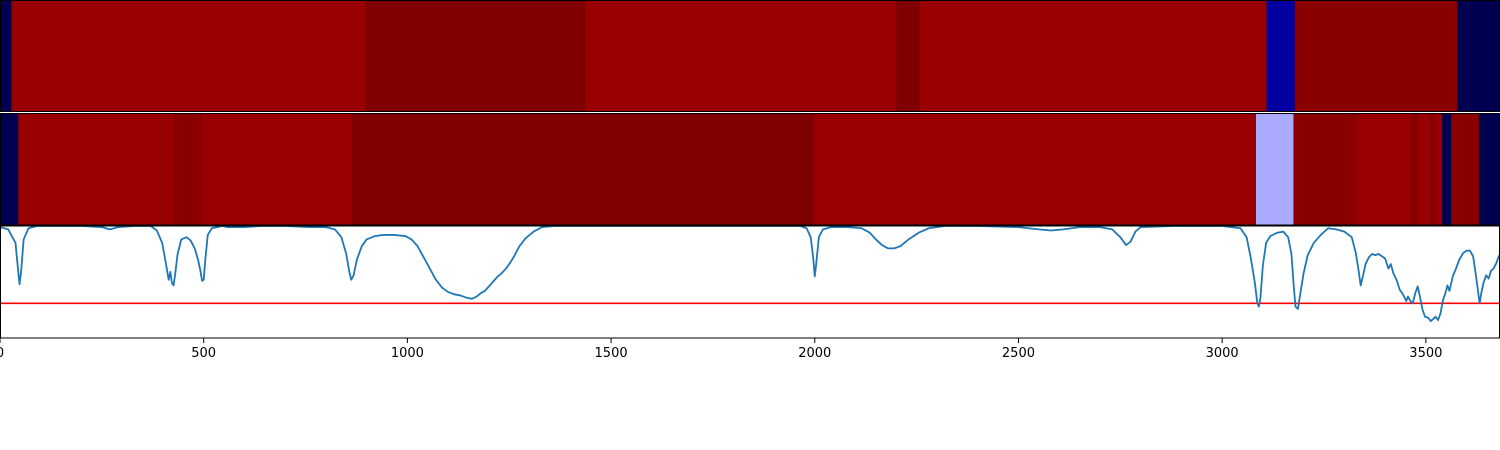 The image size is (1500, 450). I want to click on x-tick-label-6: 3000, so click(1222, 353).